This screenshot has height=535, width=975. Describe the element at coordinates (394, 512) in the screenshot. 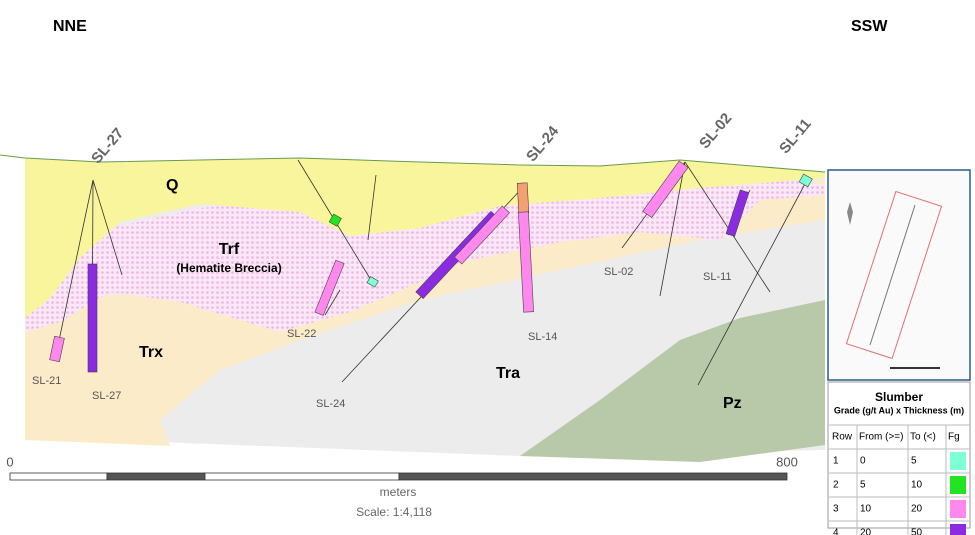

I see `scale-ratio: Scale: 1:4,118` at that location.